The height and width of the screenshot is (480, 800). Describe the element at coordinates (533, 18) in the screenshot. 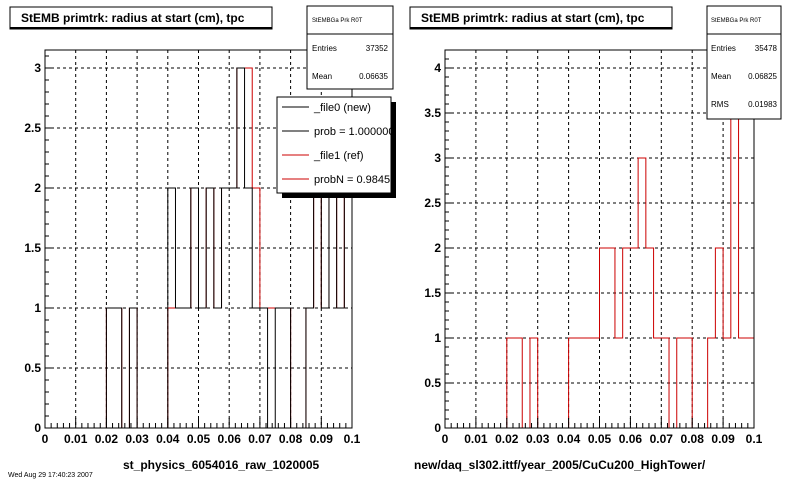

I see `right-chart-title: StEMB primtrk: radius at start (cm), tpc` at that location.